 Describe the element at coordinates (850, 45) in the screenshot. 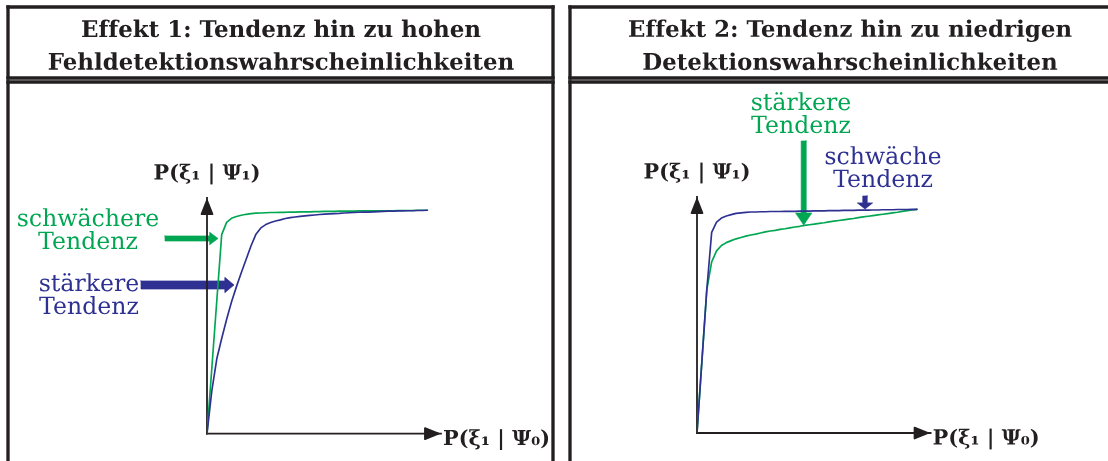

I see `chart-title: Effekt 2: Tendenz hin zu niedrigen Detektionswahrscheinlichkeiten` at that location.